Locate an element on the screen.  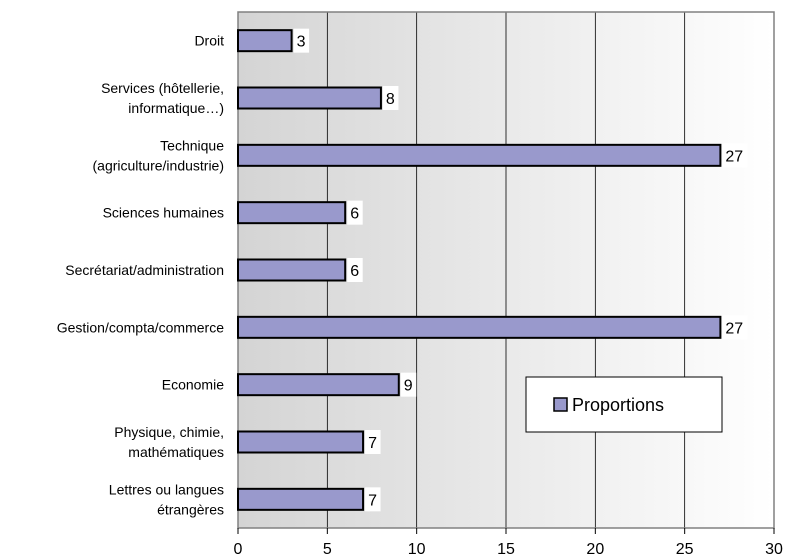
category-label: mathématiques is located at coordinates (176, 452).